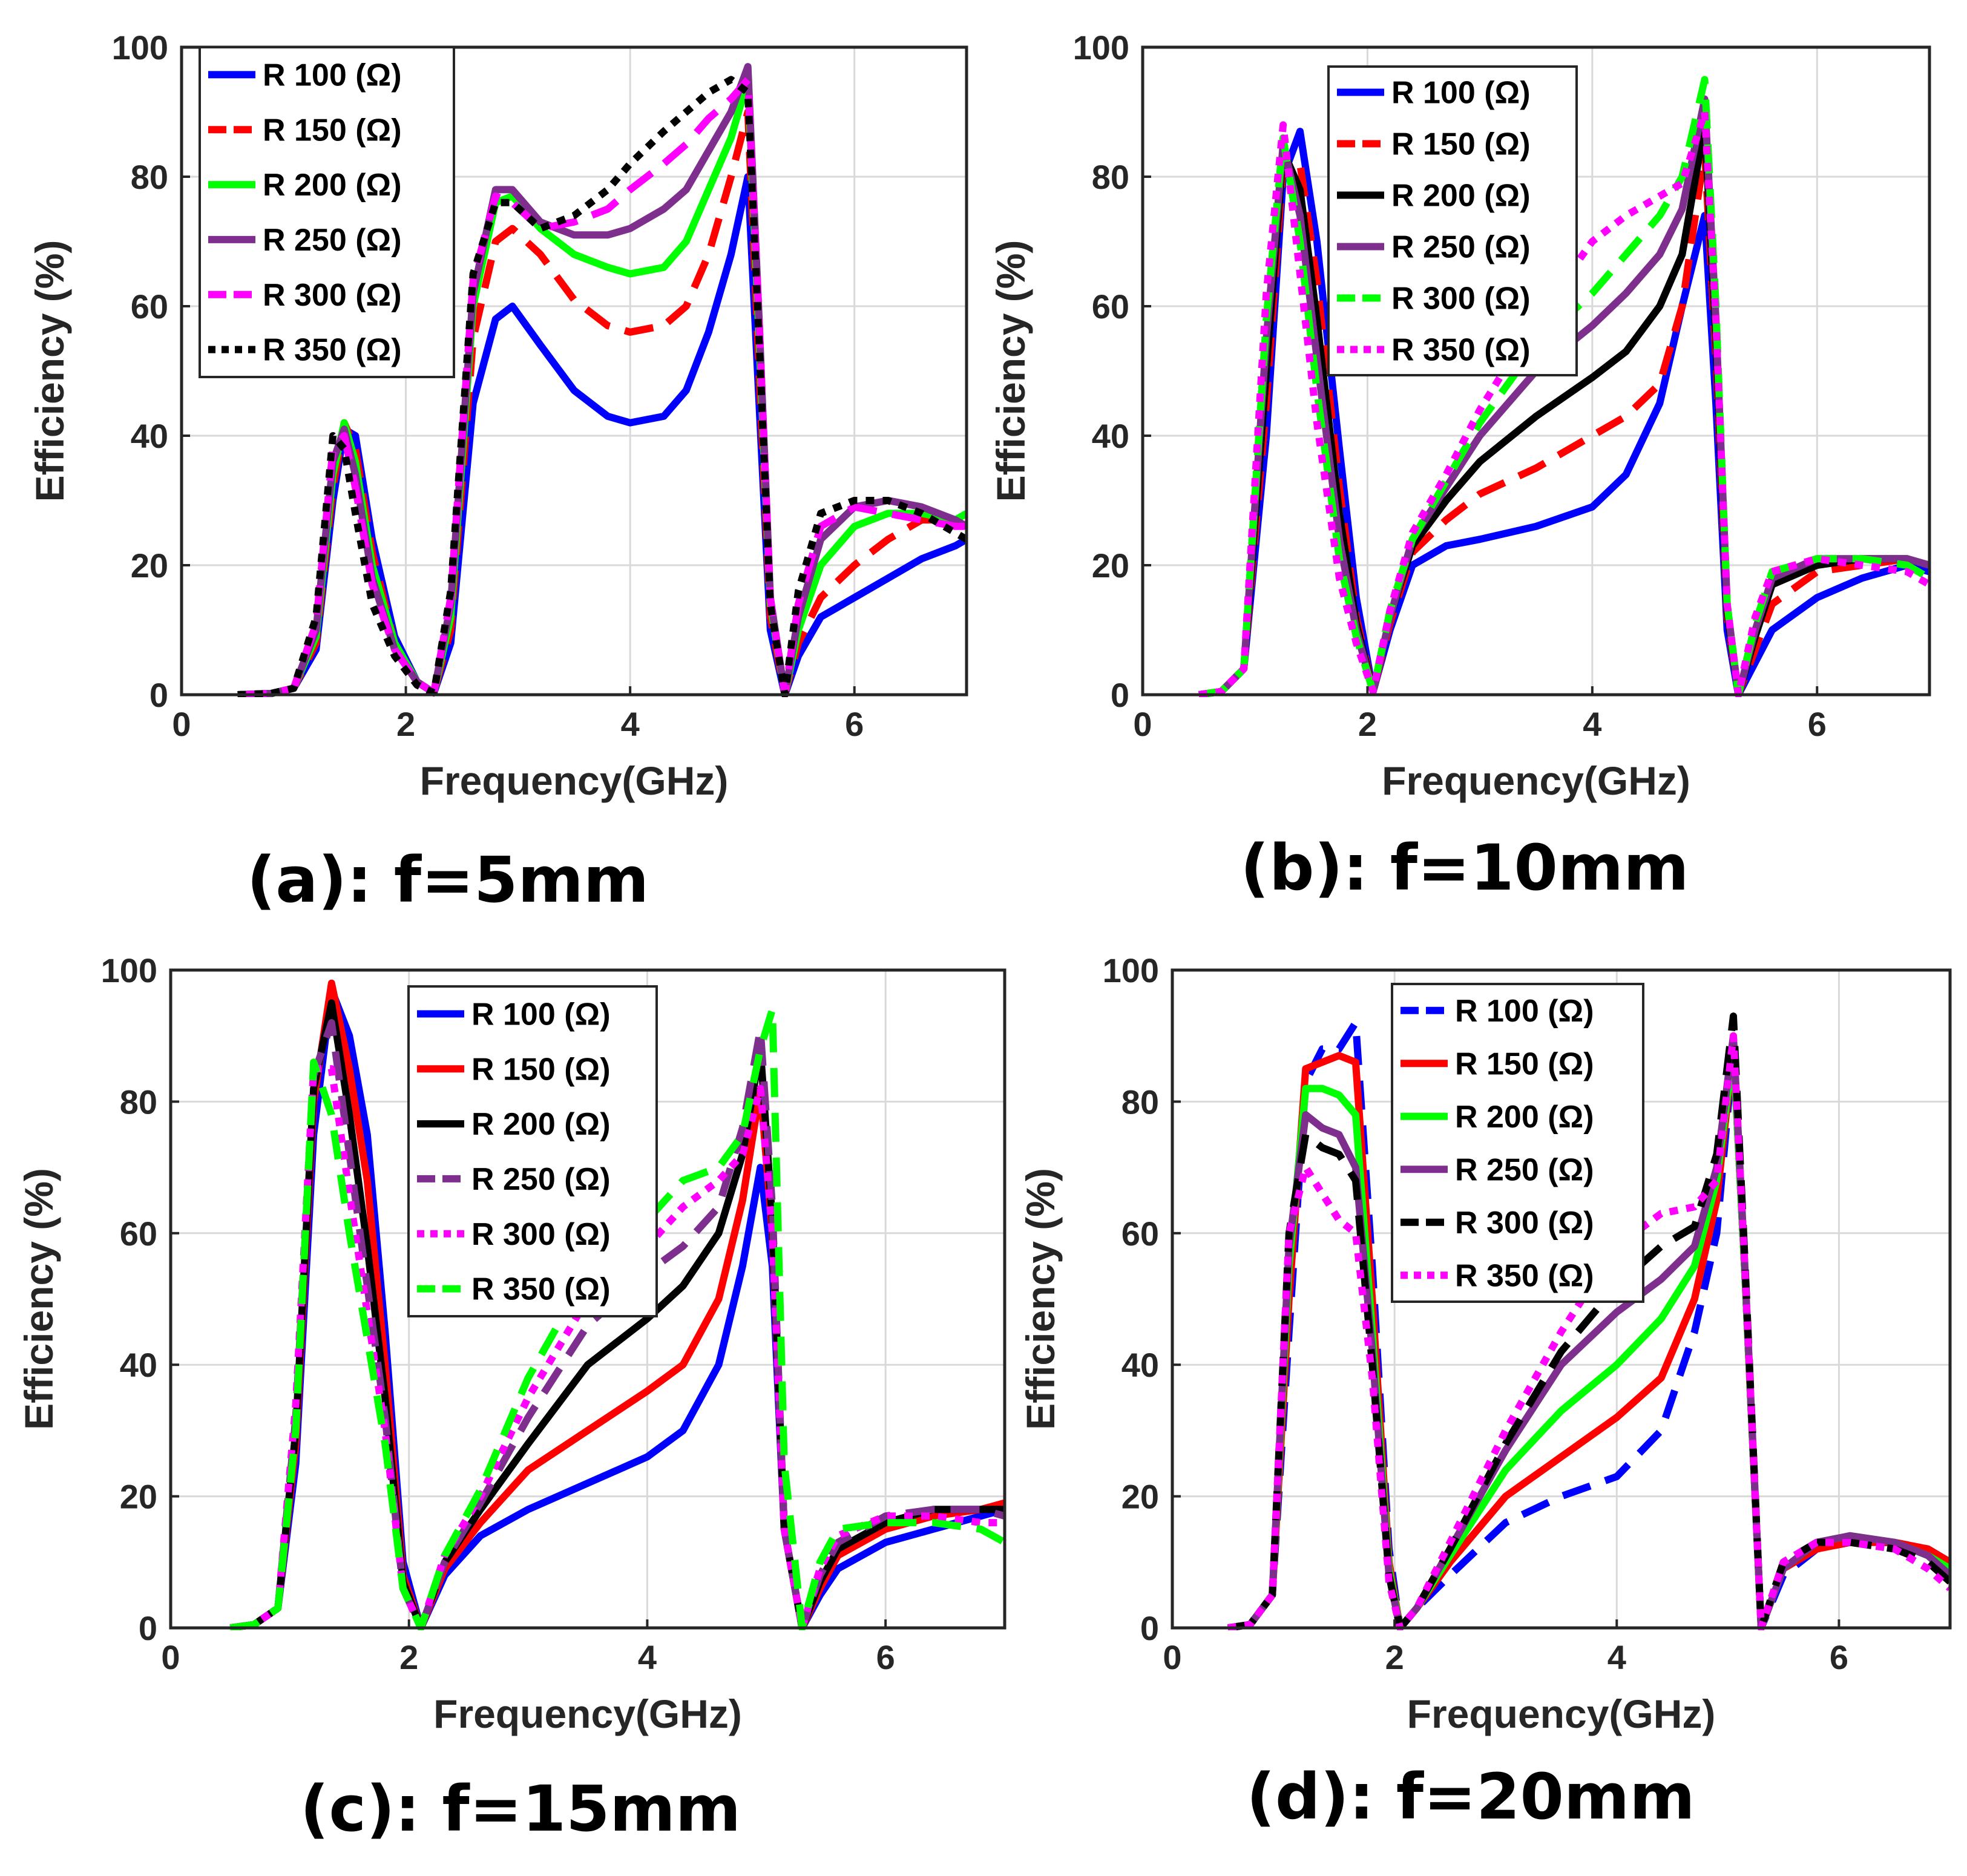 The image size is (1967, 1876). I want to click on panel-caption: (c): f=15mm, so click(520, 1809).